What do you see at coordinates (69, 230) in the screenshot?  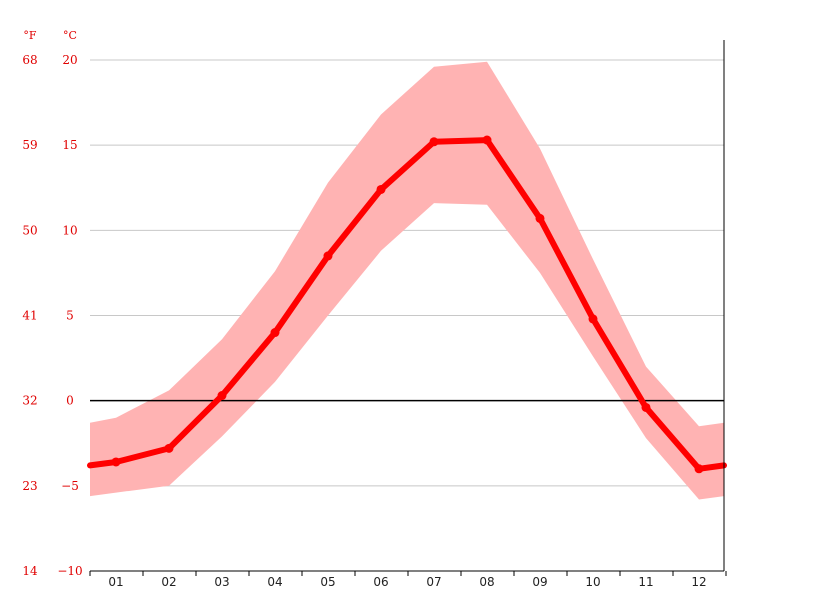 I see `y-tick-label-c: 10` at bounding box center [69, 230].